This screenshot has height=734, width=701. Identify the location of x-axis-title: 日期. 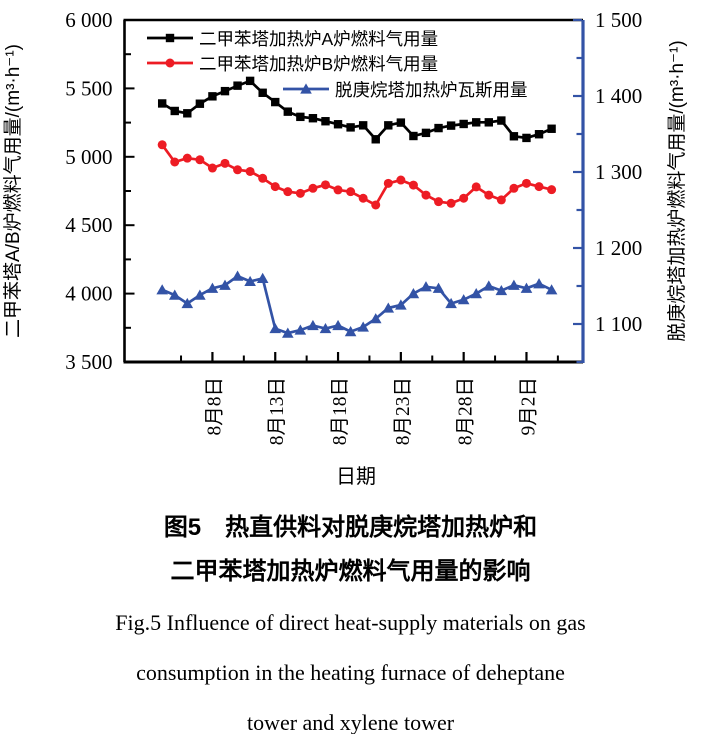
(356, 477).